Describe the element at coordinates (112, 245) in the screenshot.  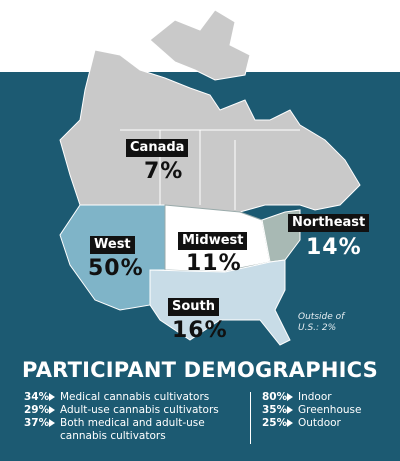
I see `region-name: West` at that location.